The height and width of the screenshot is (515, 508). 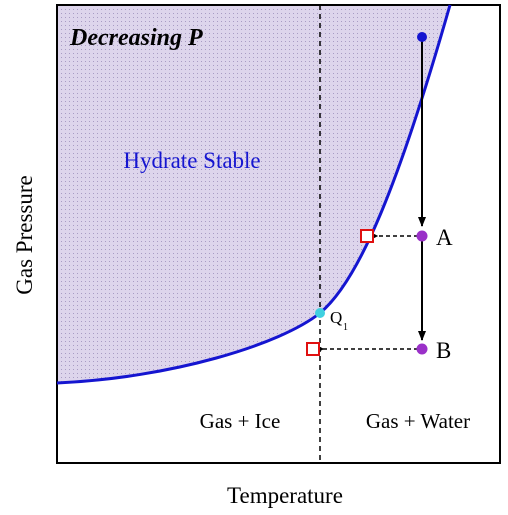 What do you see at coordinates (240, 421) in the screenshot?
I see `region-label: Gas + Ice` at bounding box center [240, 421].